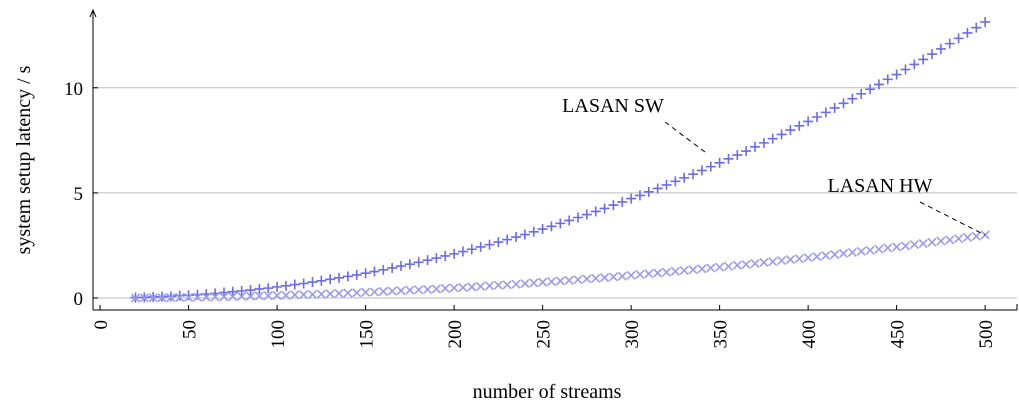 This screenshot has width=1019, height=409. I want to click on x-tick-label: 250, so click(544, 334).